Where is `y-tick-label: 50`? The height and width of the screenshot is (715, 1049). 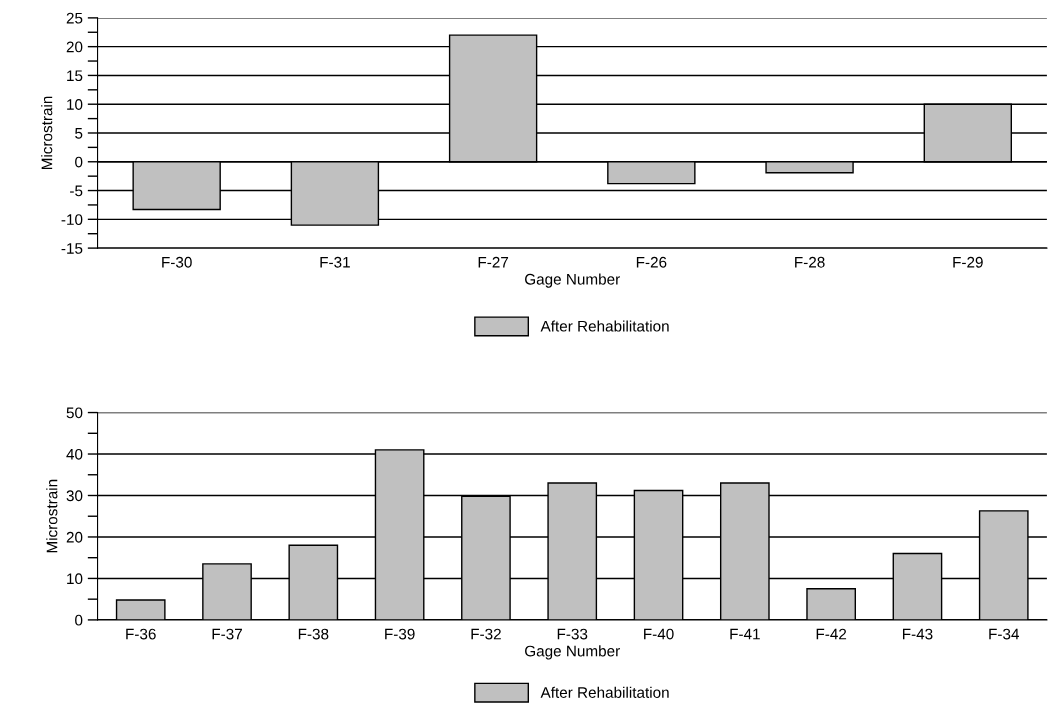
y-tick-label: 50 is located at coordinates (74, 413).